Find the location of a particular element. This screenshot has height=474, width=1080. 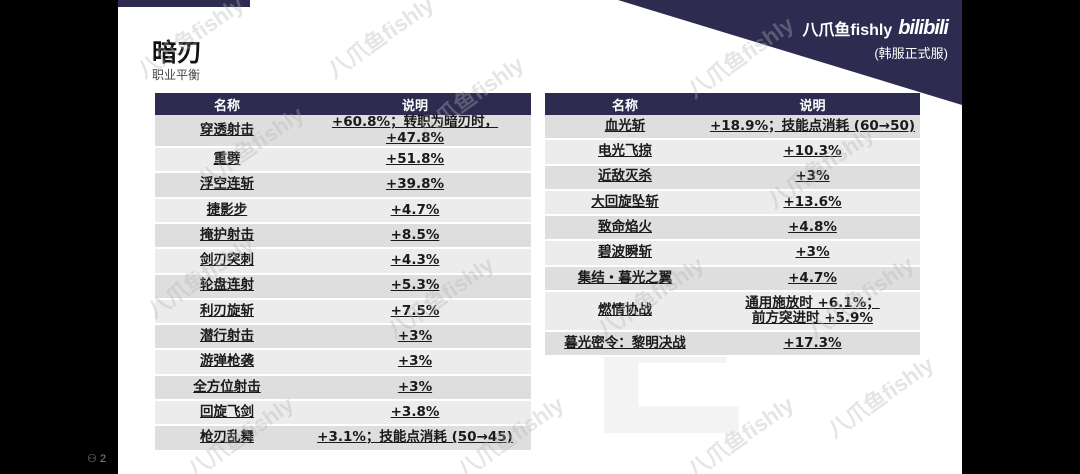

page-indicator: ⚇ 2 is located at coordinates (96, 458).